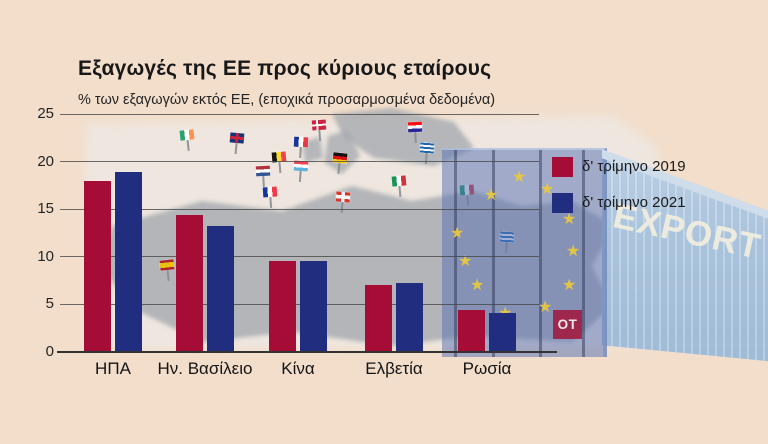  I want to click on legend-label-2021: δ' τρίμηνο 2021, so click(634, 202).